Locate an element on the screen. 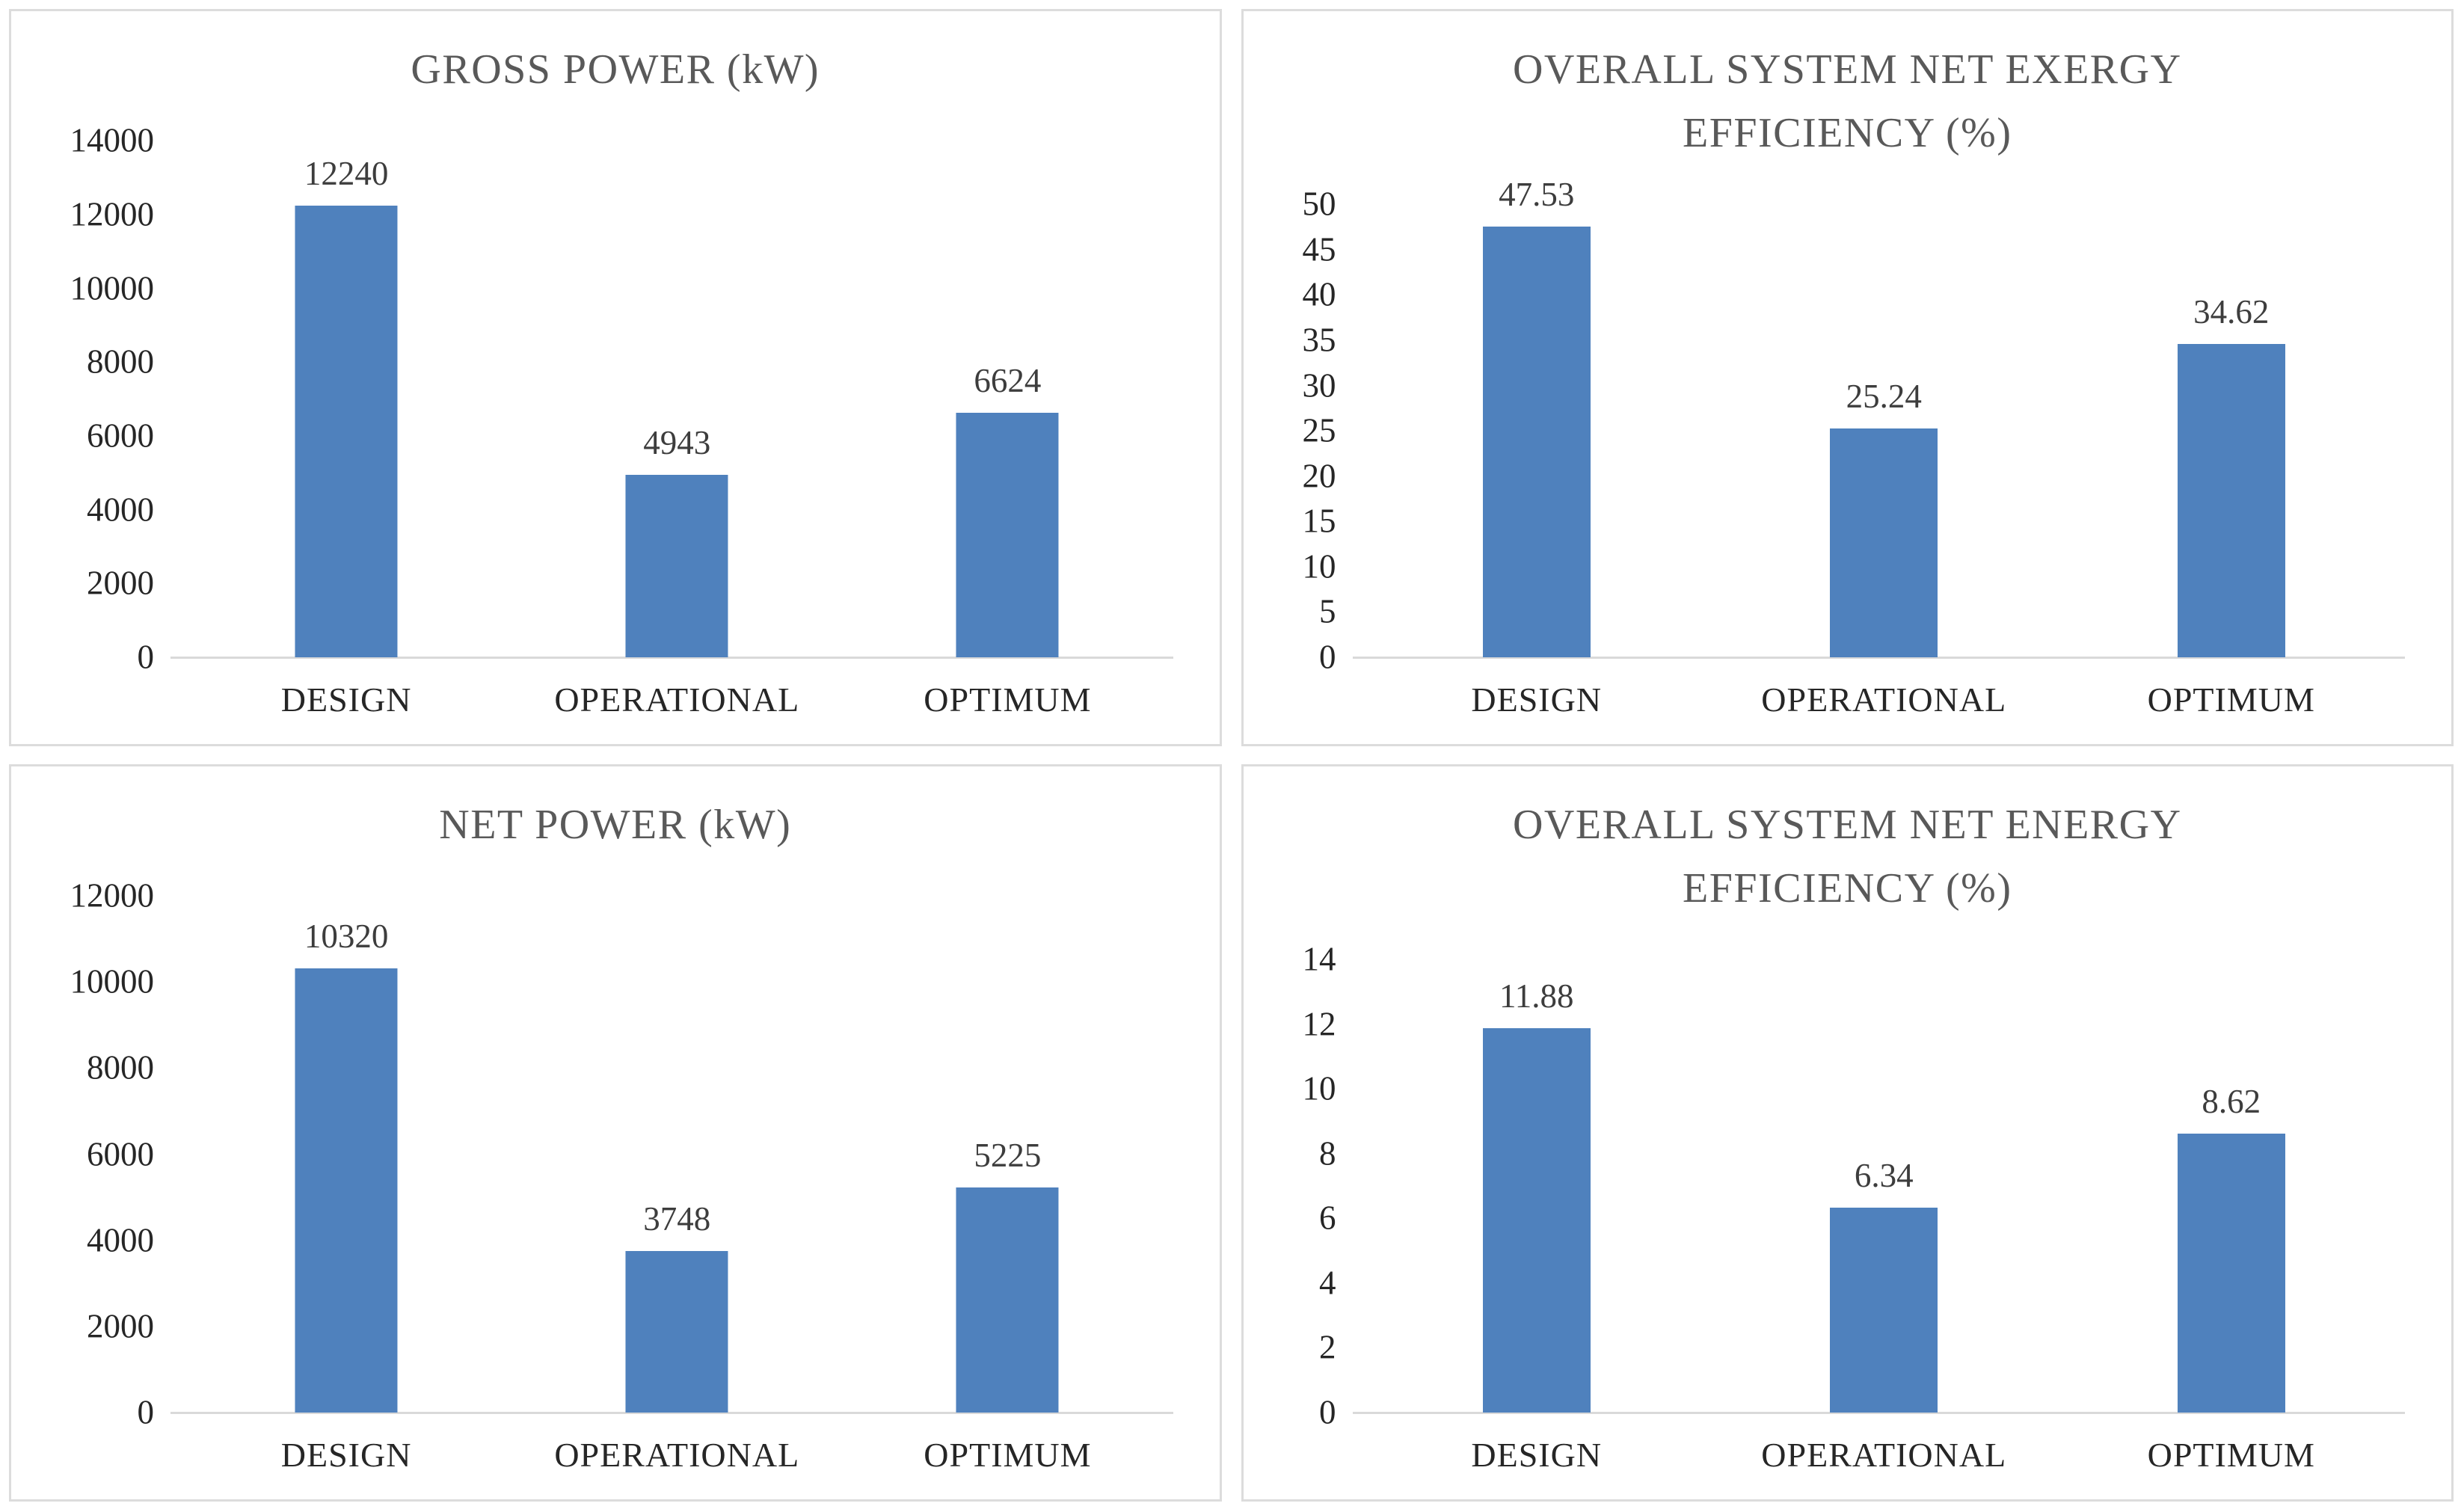  chart-title-line: OVERALL SYSTEM NET EXERGY is located at coordinates (1847, 69).